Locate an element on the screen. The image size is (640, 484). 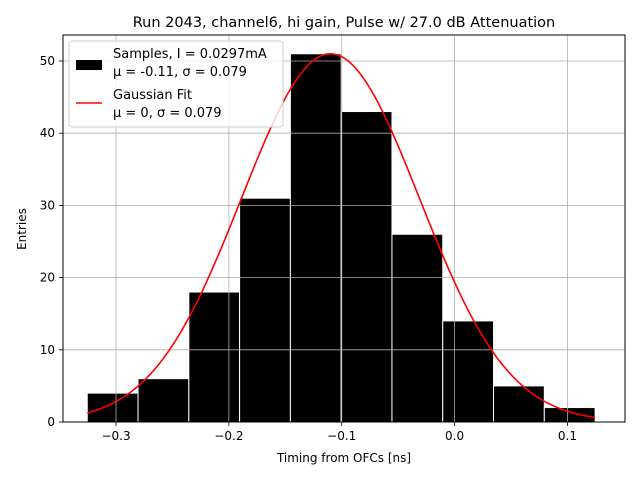
x-tick-label-4: 0.1 is located at coordinates (567, 436).